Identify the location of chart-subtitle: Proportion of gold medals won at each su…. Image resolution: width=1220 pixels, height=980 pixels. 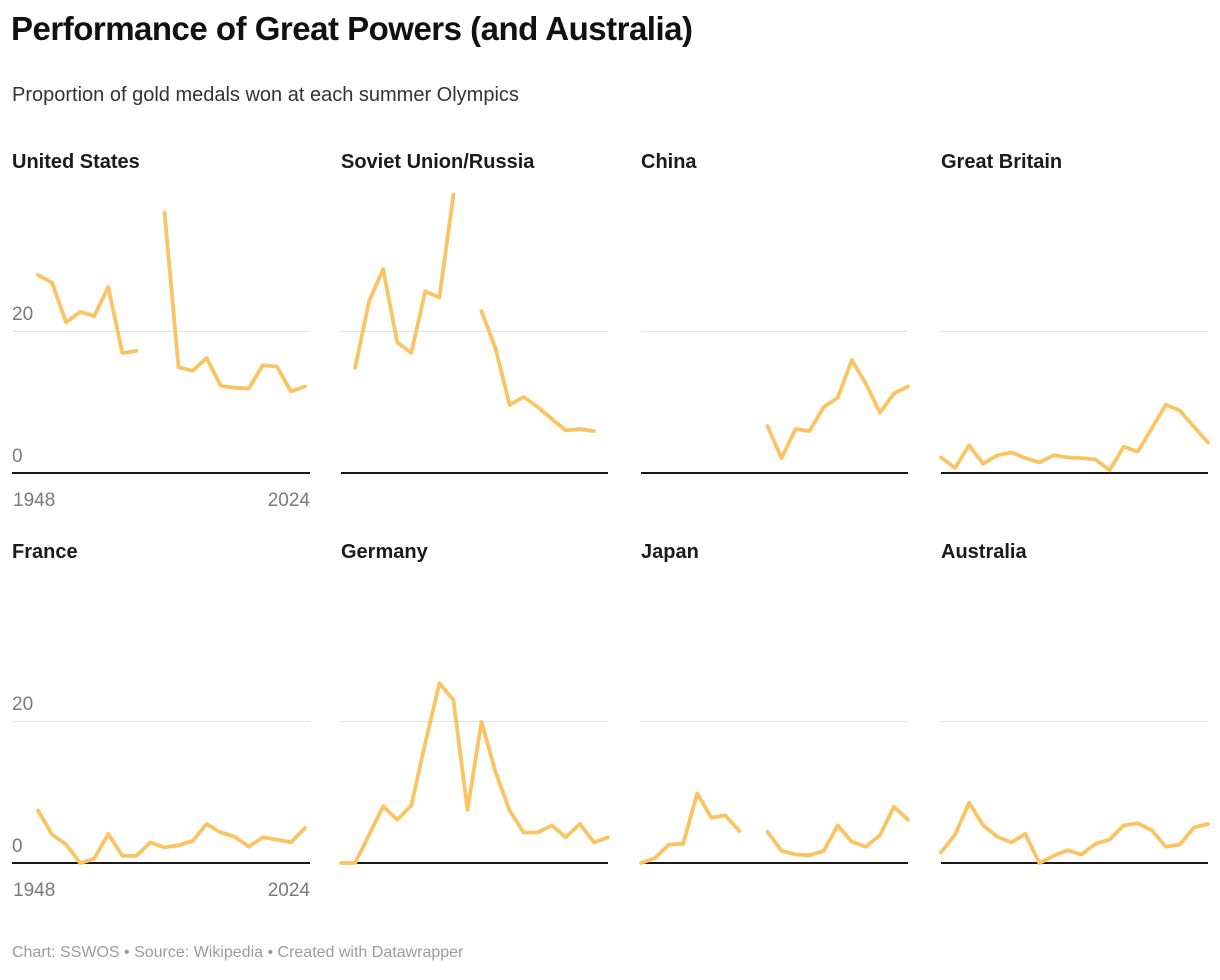
(265, 95).